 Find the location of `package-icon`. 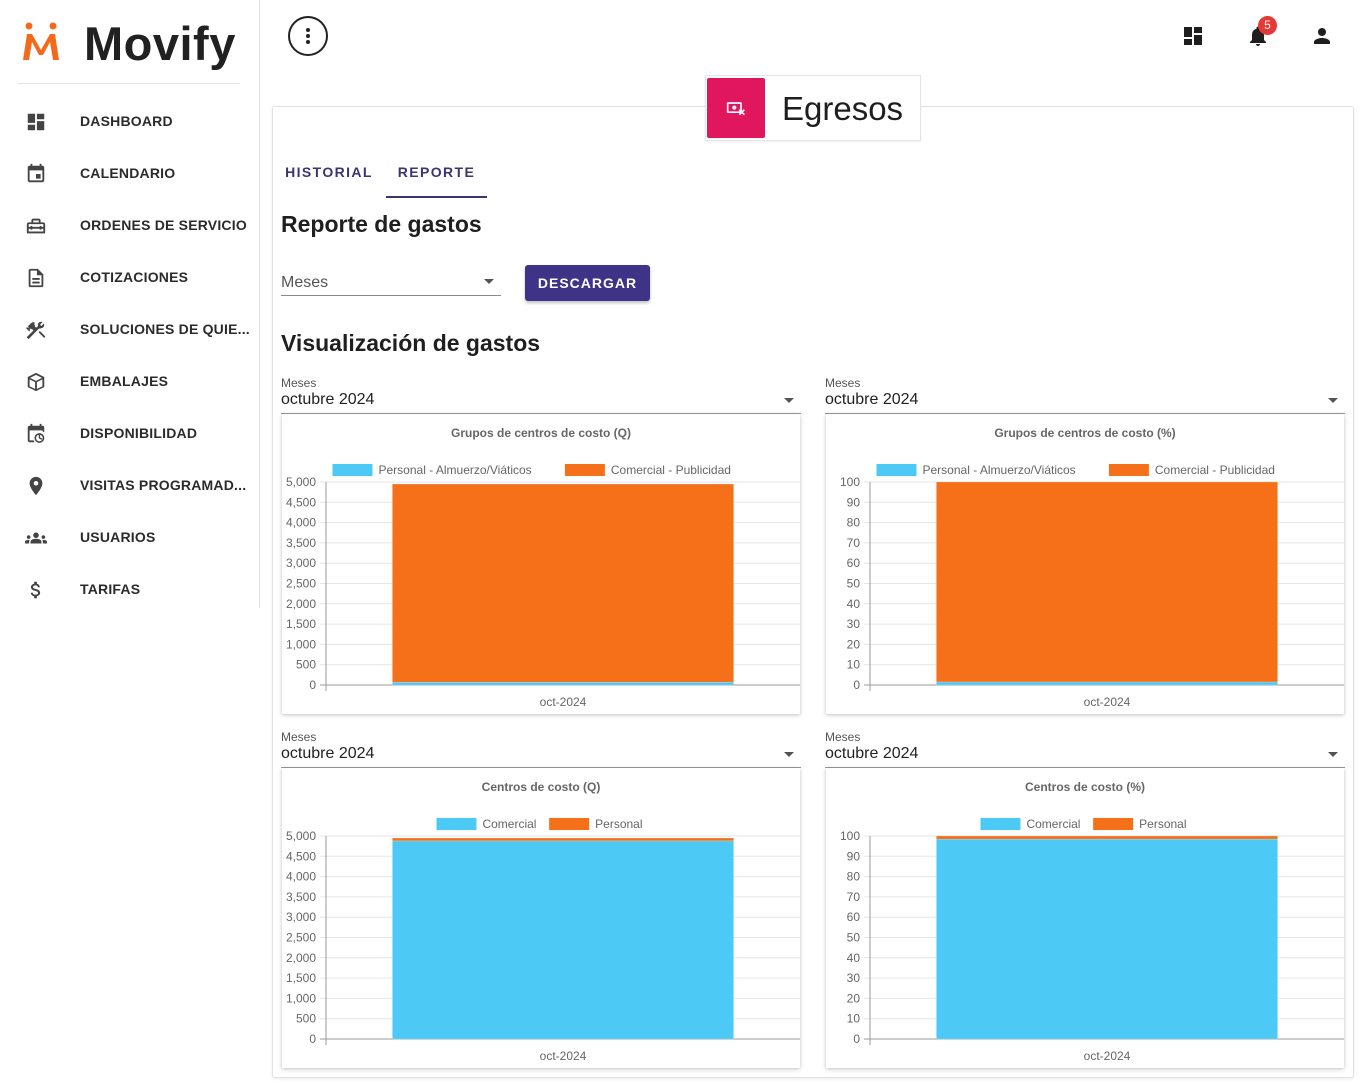

package-icon is located at coordinates (36, 382).